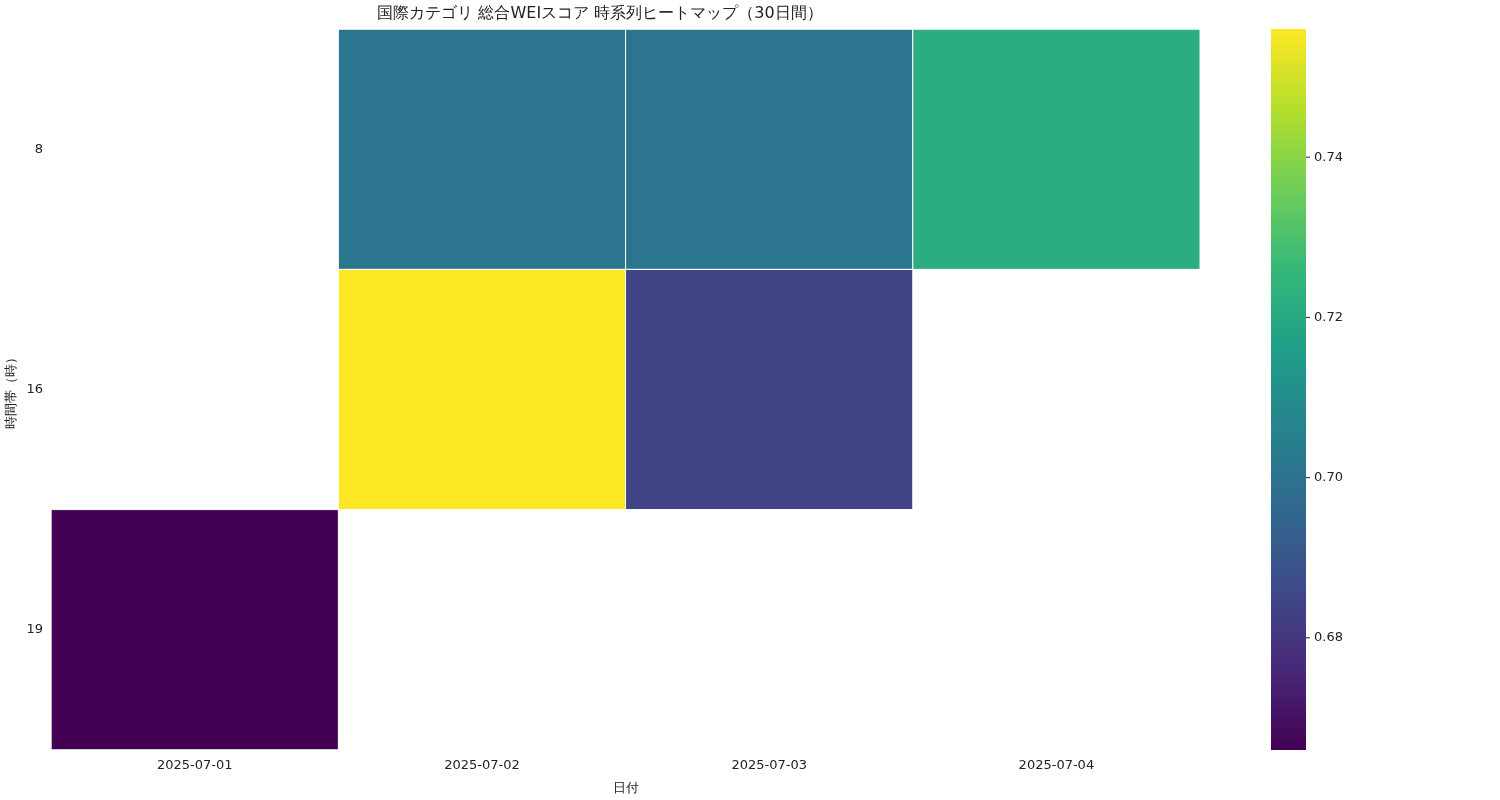  I want to click on color-bar-label: 0.72, so click(1328, 316).